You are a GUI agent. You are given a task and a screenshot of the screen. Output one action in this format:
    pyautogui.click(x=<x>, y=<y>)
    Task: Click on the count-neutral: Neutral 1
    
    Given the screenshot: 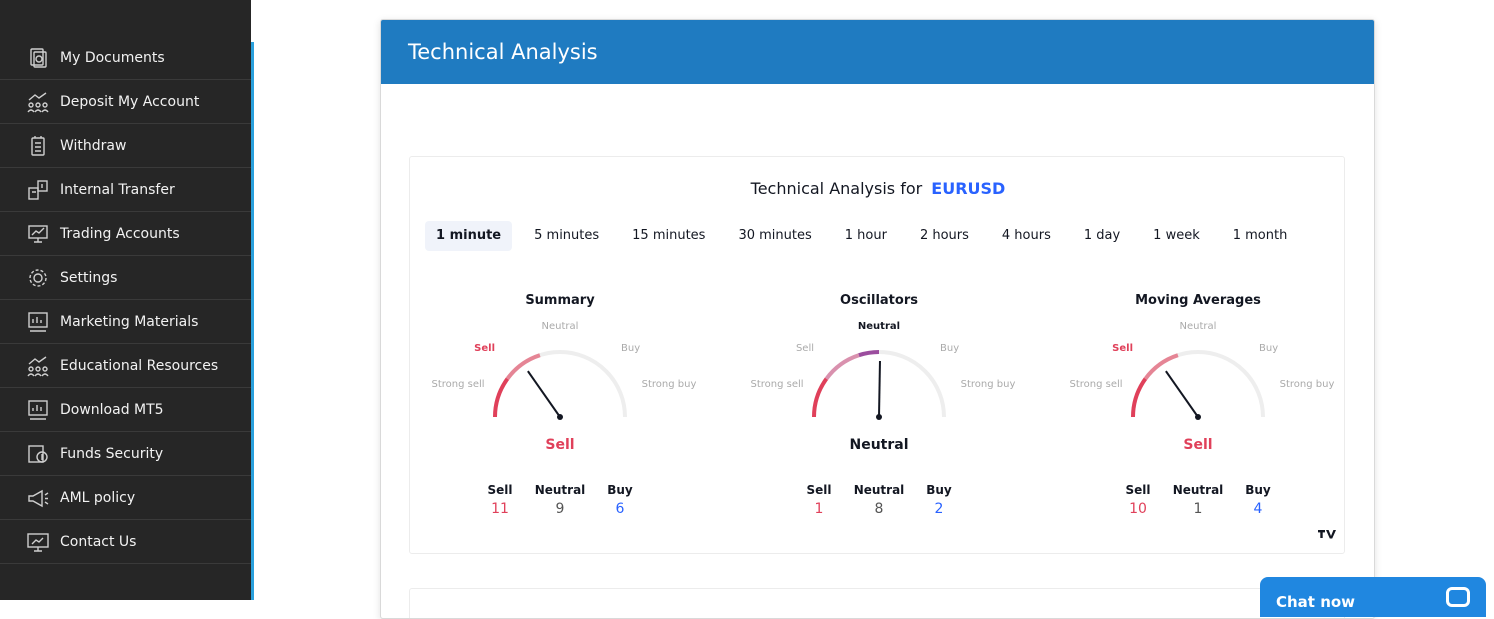 What is the action you would take?
    pyautogui.click(x=1198, y=500)
    